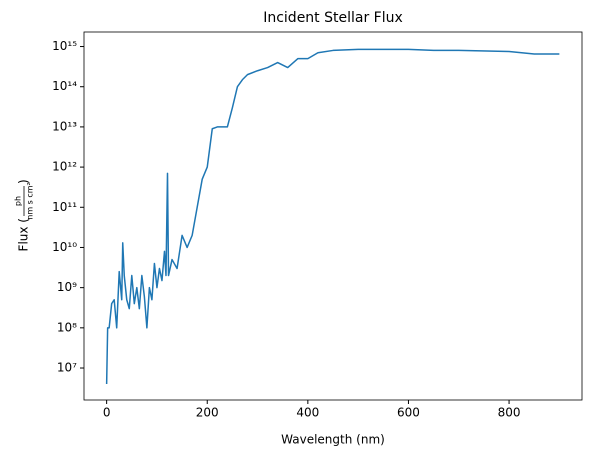 This screenshot has width=590, height=459. I want to click on y-tick-label: 10¹³, so click(64, 126).